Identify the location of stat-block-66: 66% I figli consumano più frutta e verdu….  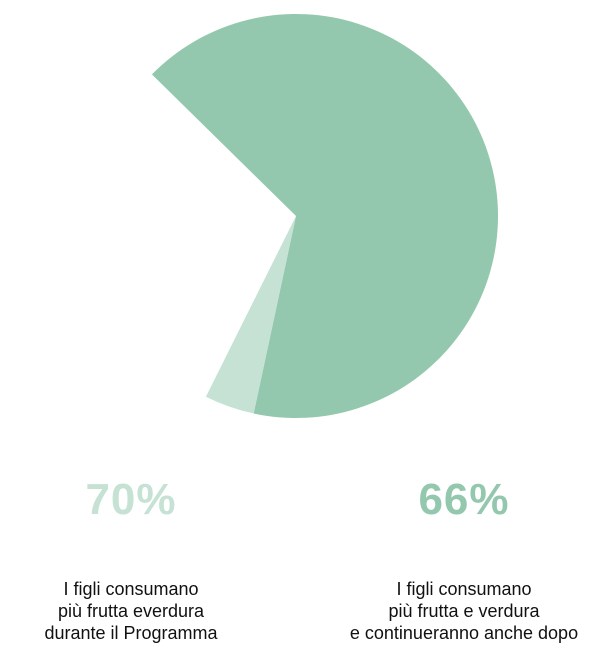
(464, 557).